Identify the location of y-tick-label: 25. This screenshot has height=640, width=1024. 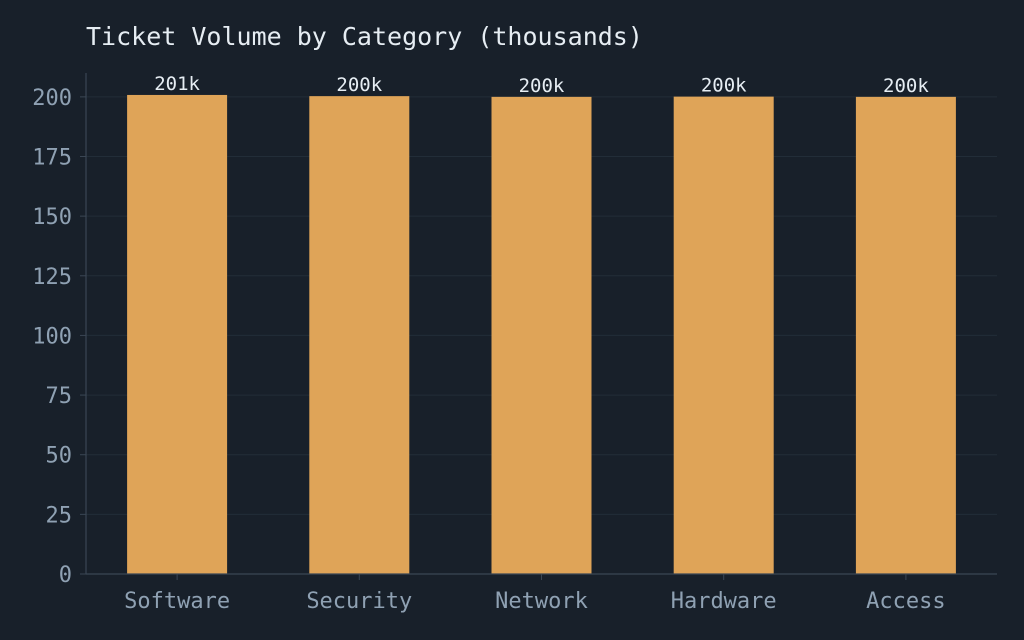
(59, 515).